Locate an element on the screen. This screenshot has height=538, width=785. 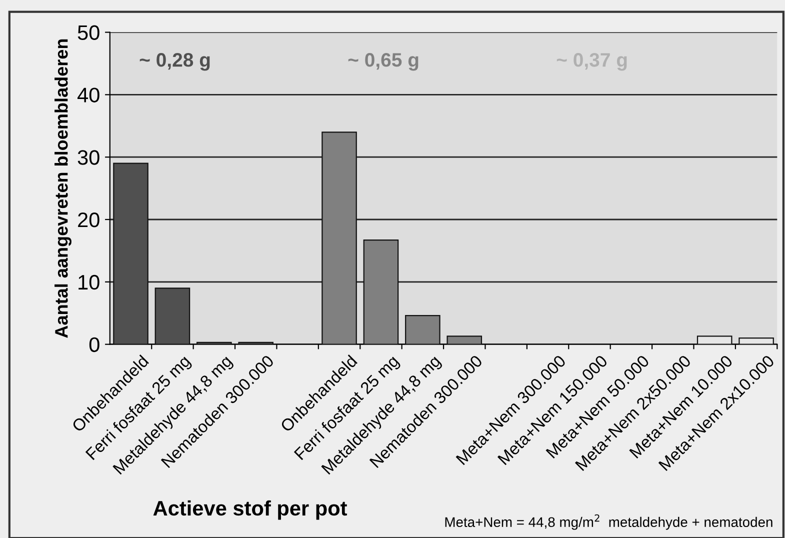
annotation: ~ 0,28 g is located at coordinates (175, 62).